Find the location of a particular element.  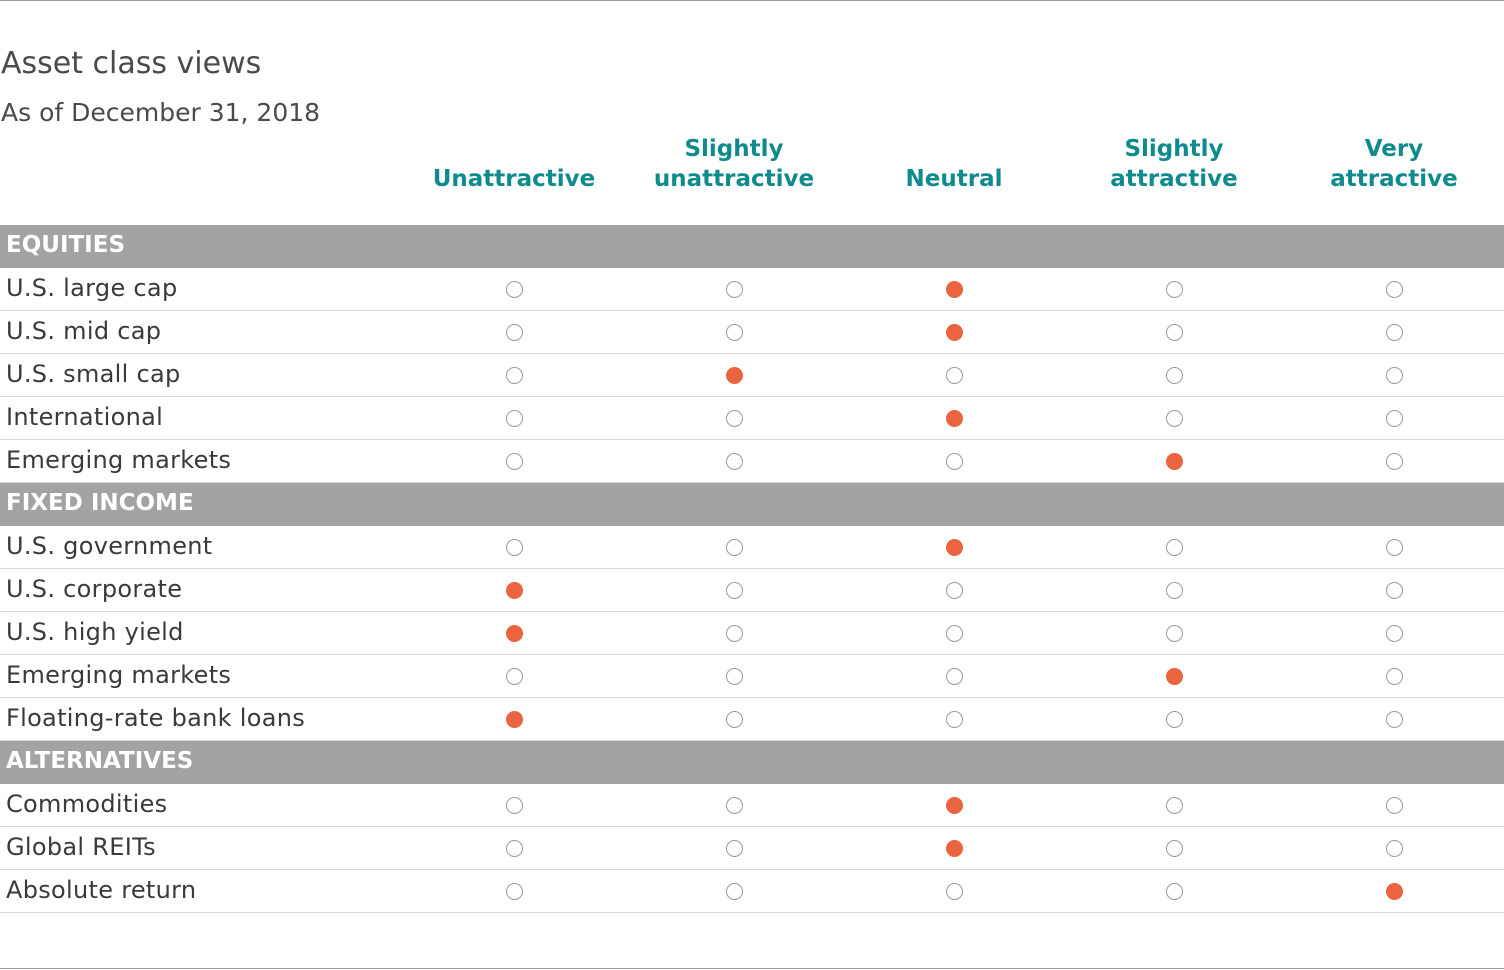

table-row: U.S. corporate is located at coordinates (752, 590).